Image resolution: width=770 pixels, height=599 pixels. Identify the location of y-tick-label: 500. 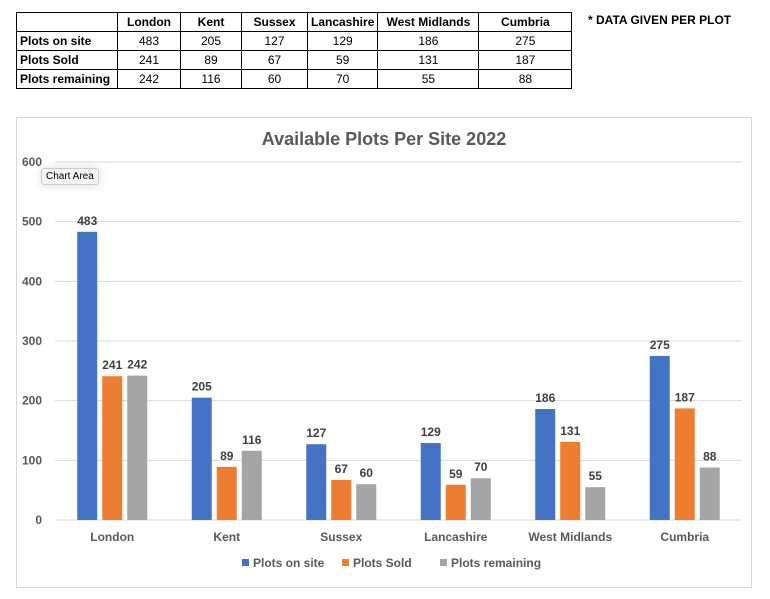
(32, 222).